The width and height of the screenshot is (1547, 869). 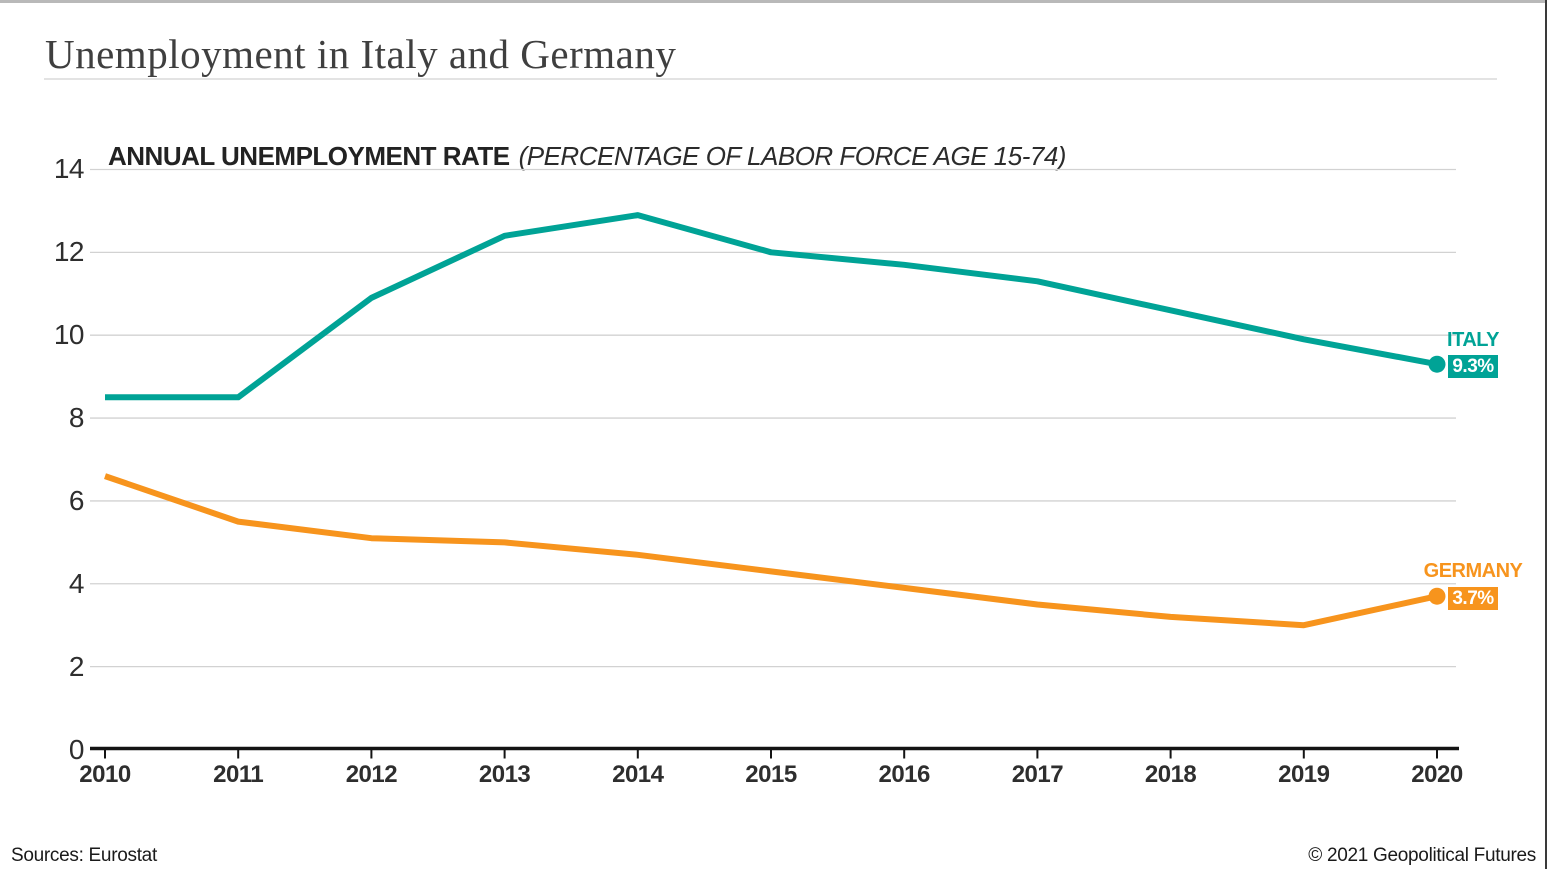 I want to click on y-axis-label: 0, so click(x=76, y=749).